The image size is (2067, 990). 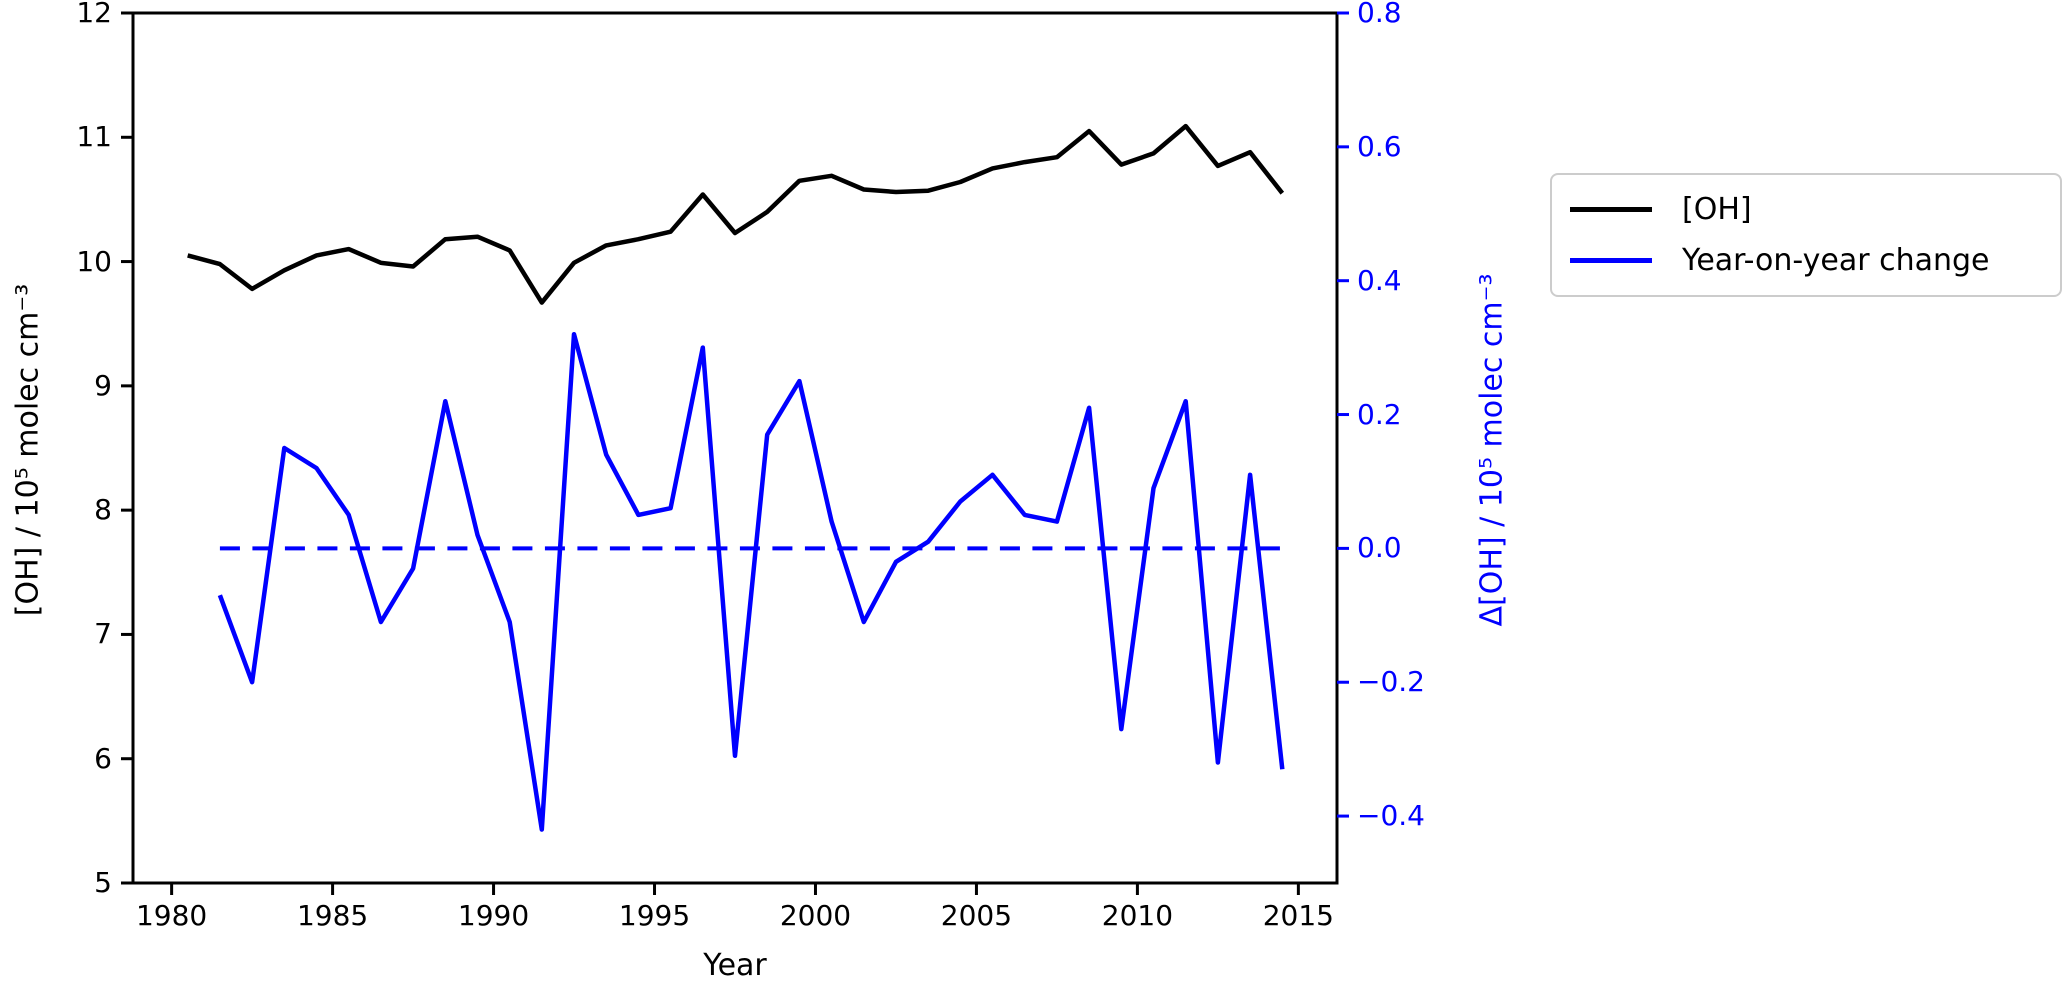 What do you see at coordinates (735, 965) in the screenshot?
I see `x-axis-label: Year` at bounding box center [735, 965].